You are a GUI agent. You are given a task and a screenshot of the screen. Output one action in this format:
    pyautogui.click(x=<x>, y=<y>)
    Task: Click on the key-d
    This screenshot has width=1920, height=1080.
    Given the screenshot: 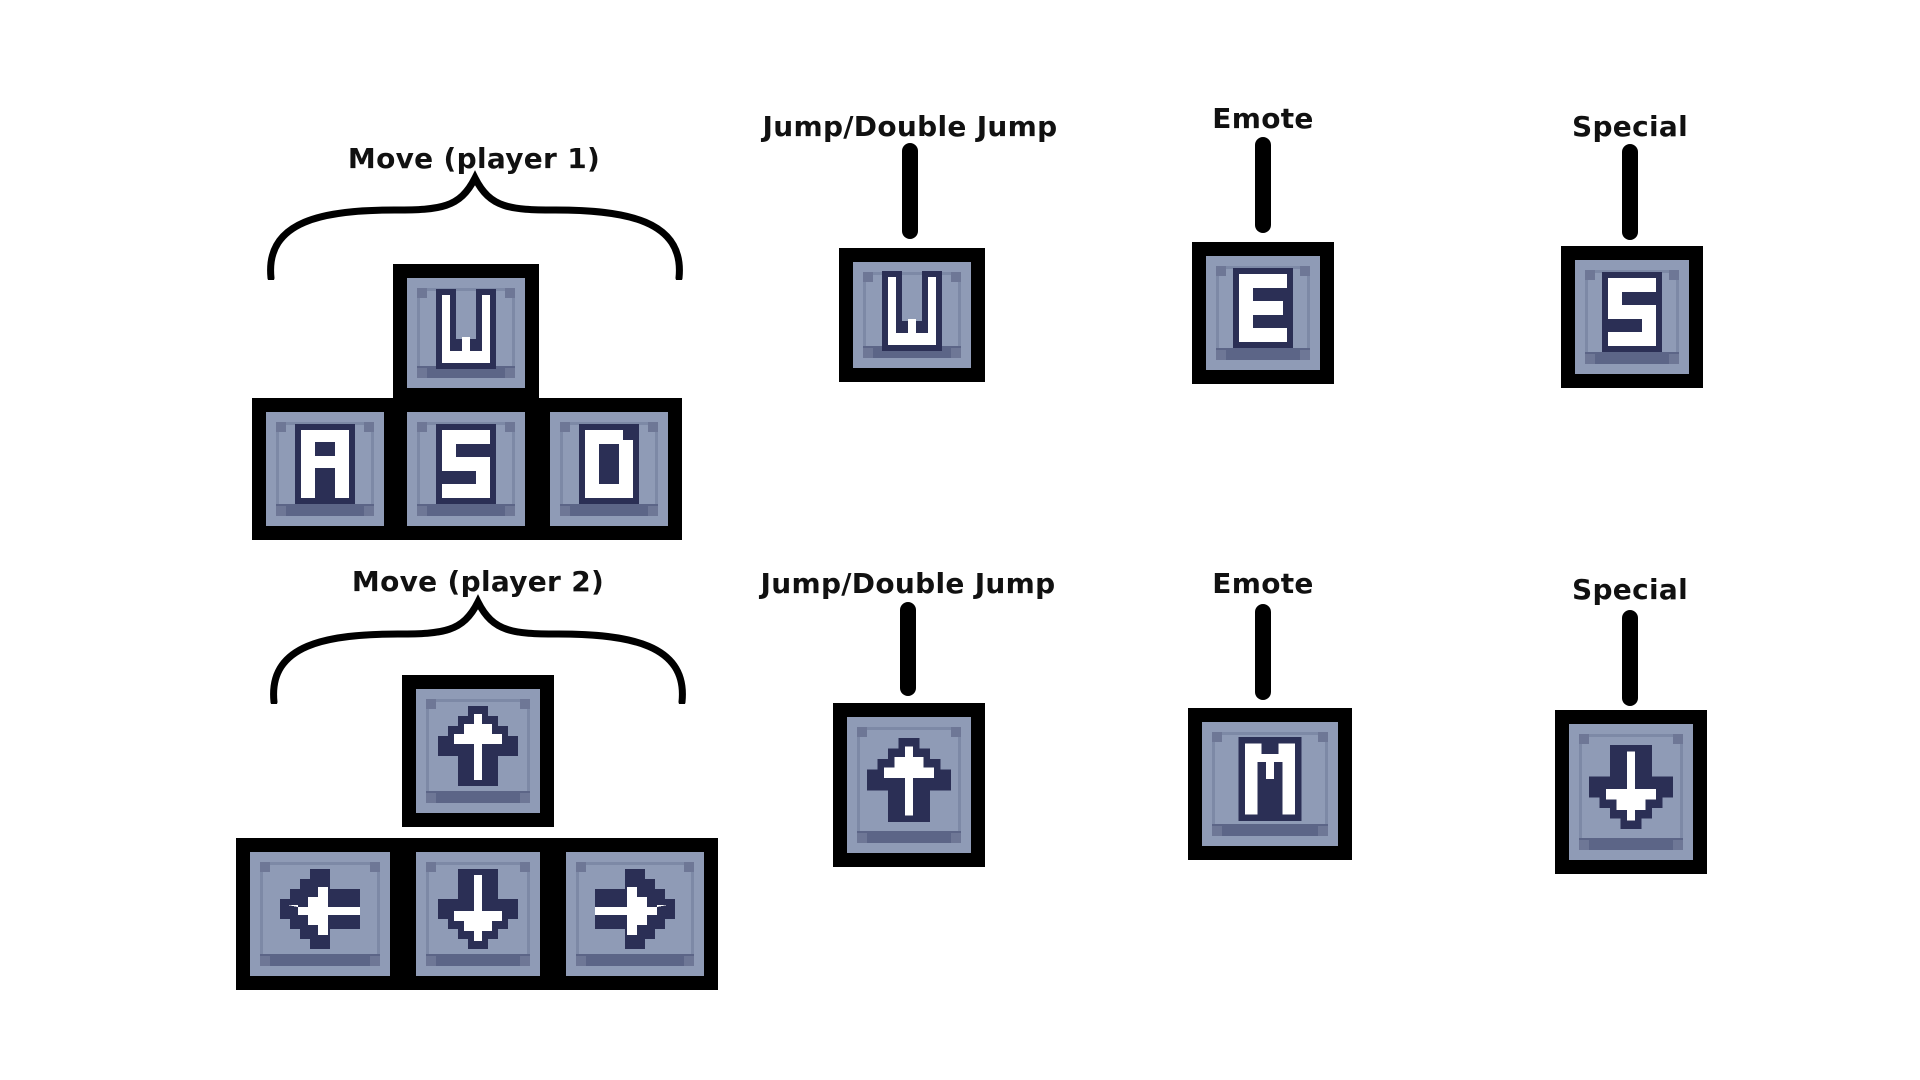 What is the action you would take?
    pyautogui.click(x=609, y=469)
    